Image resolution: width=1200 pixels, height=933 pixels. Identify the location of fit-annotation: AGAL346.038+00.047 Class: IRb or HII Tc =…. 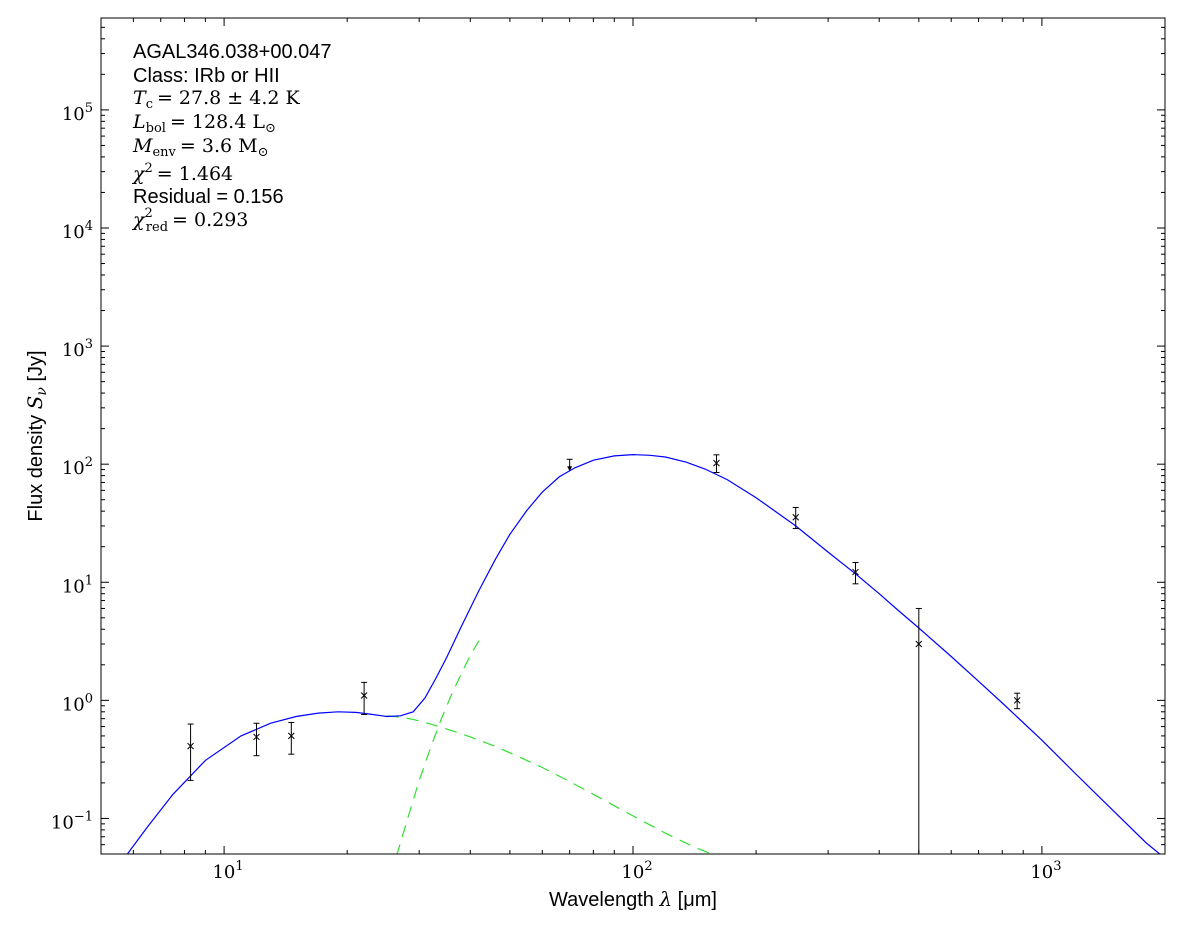
(231, 138).